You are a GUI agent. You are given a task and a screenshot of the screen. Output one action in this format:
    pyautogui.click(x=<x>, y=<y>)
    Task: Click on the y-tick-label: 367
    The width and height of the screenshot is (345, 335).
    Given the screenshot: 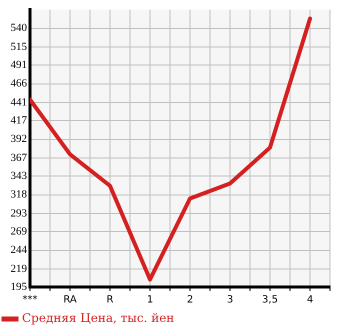 What is the action you would take?
    pyautogui.click(x=19, y=158)
    